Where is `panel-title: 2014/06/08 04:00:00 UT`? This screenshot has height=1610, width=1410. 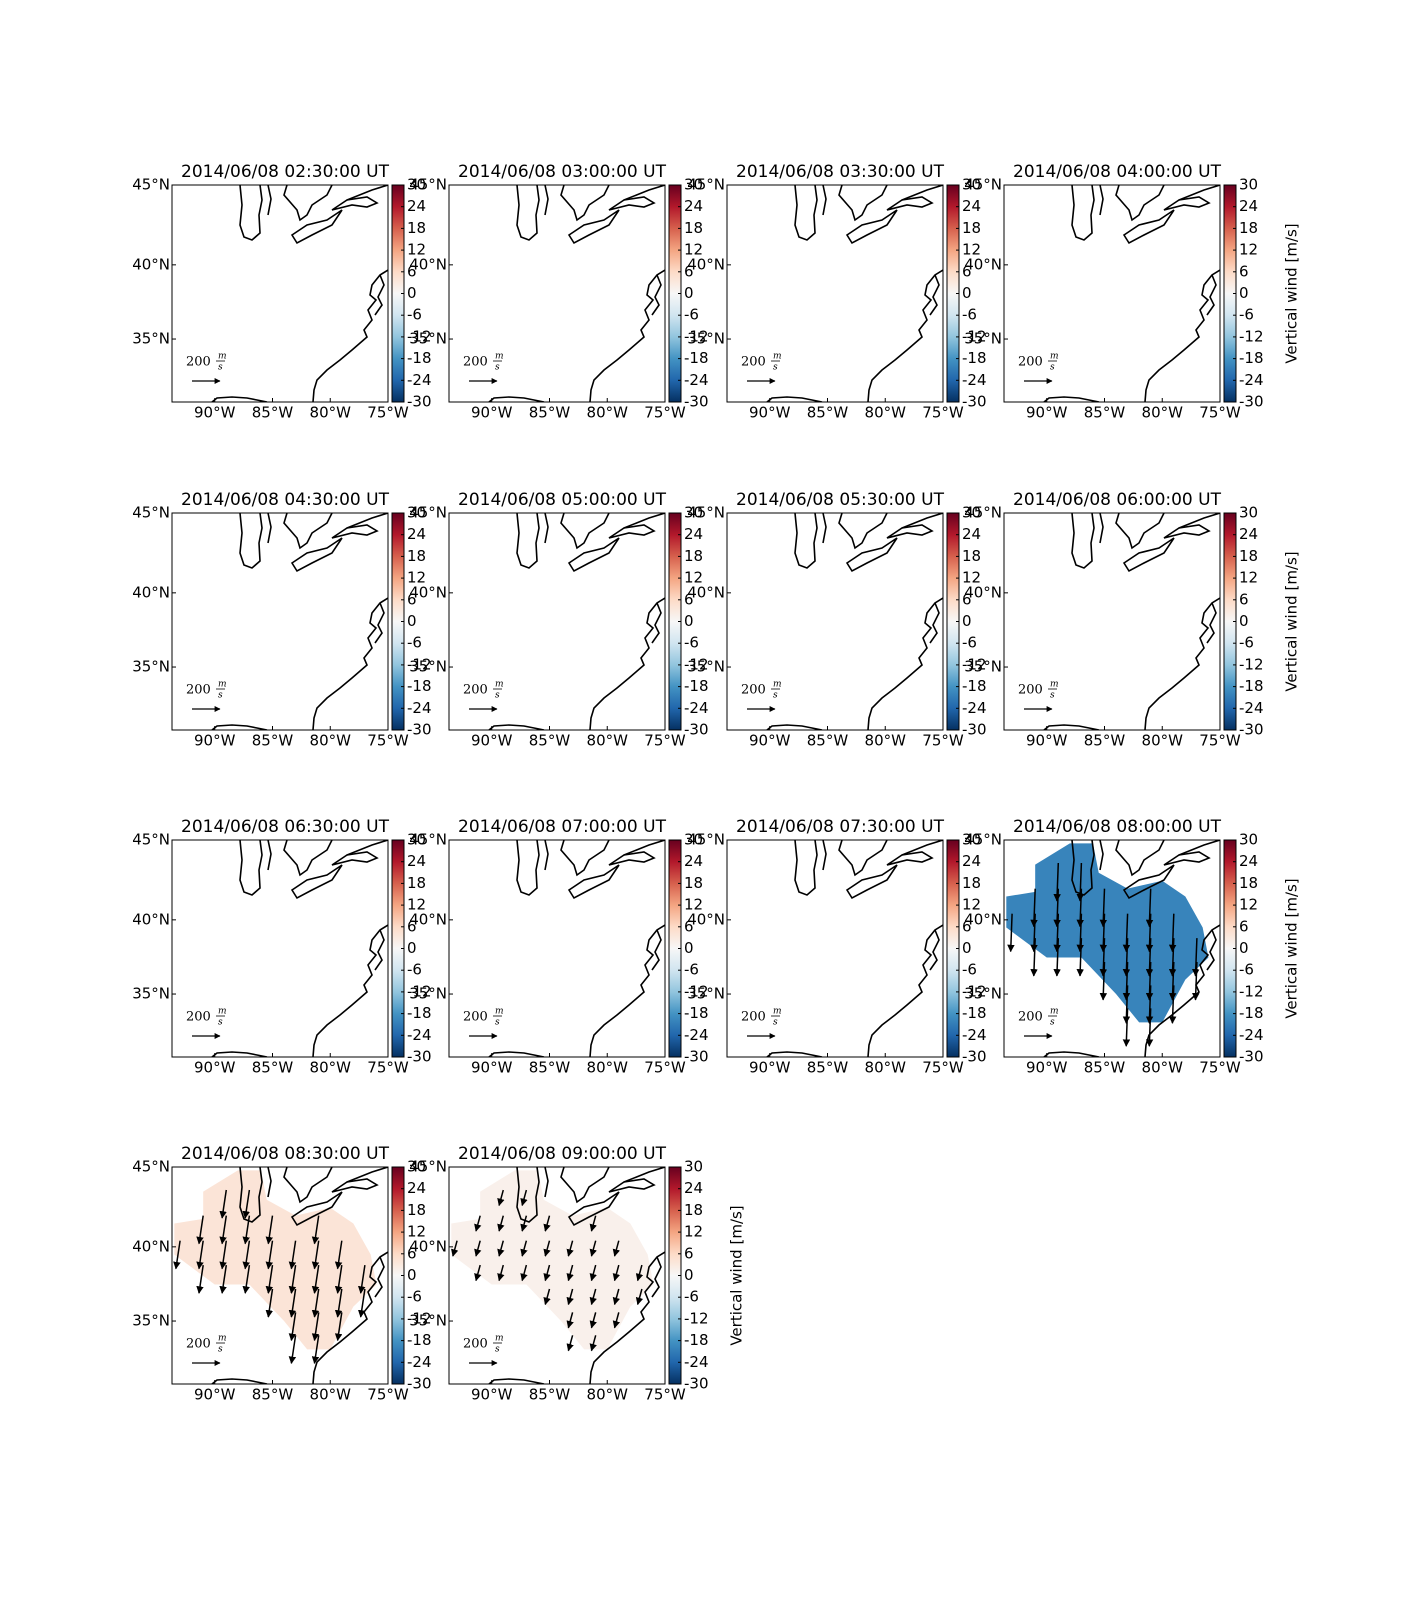
panel-title: 2014/06/08 04:00:00 UT is located at coordinates (1117, 172).